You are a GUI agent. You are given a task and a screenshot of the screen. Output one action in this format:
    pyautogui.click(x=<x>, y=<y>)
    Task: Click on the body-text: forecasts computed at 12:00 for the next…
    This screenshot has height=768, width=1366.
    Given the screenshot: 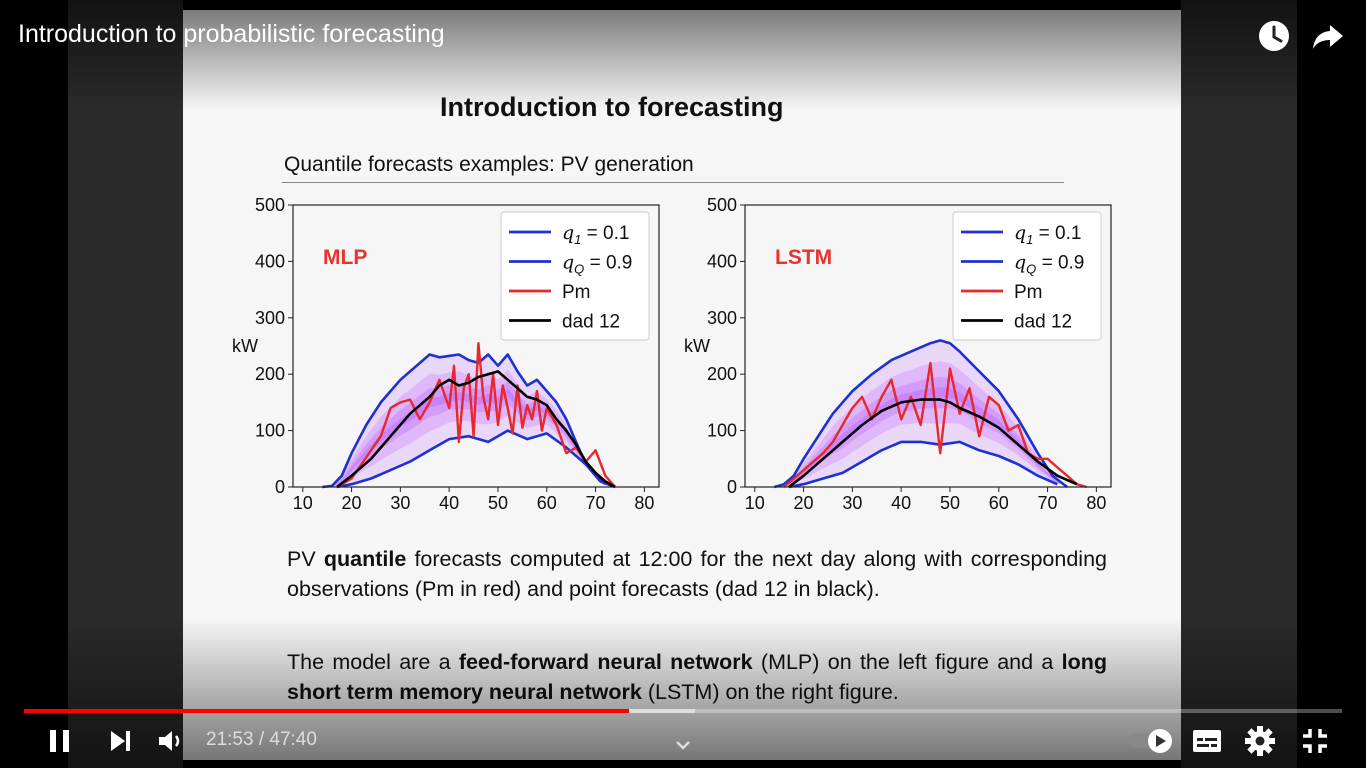 What is the action you would take?
    pyautogui.click(x=697, y=574)
    